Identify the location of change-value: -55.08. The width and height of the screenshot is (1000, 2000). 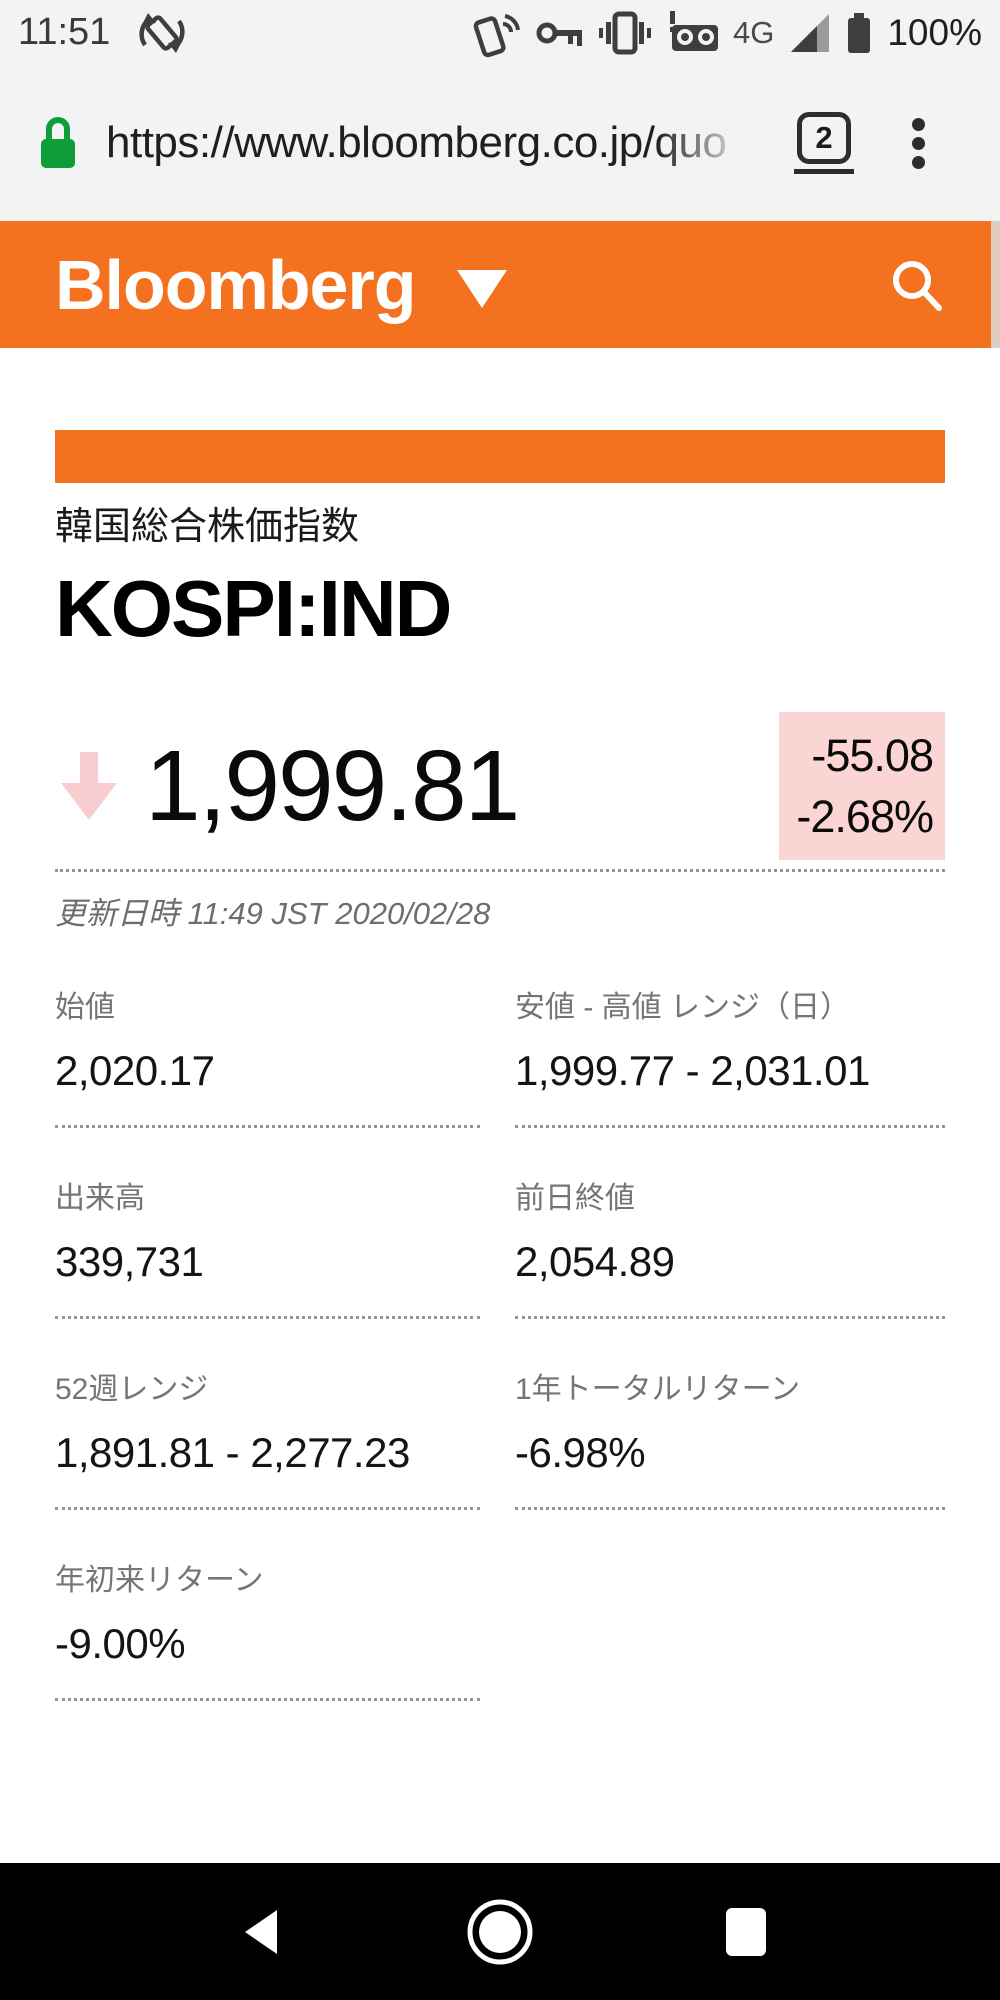
(872, 755).